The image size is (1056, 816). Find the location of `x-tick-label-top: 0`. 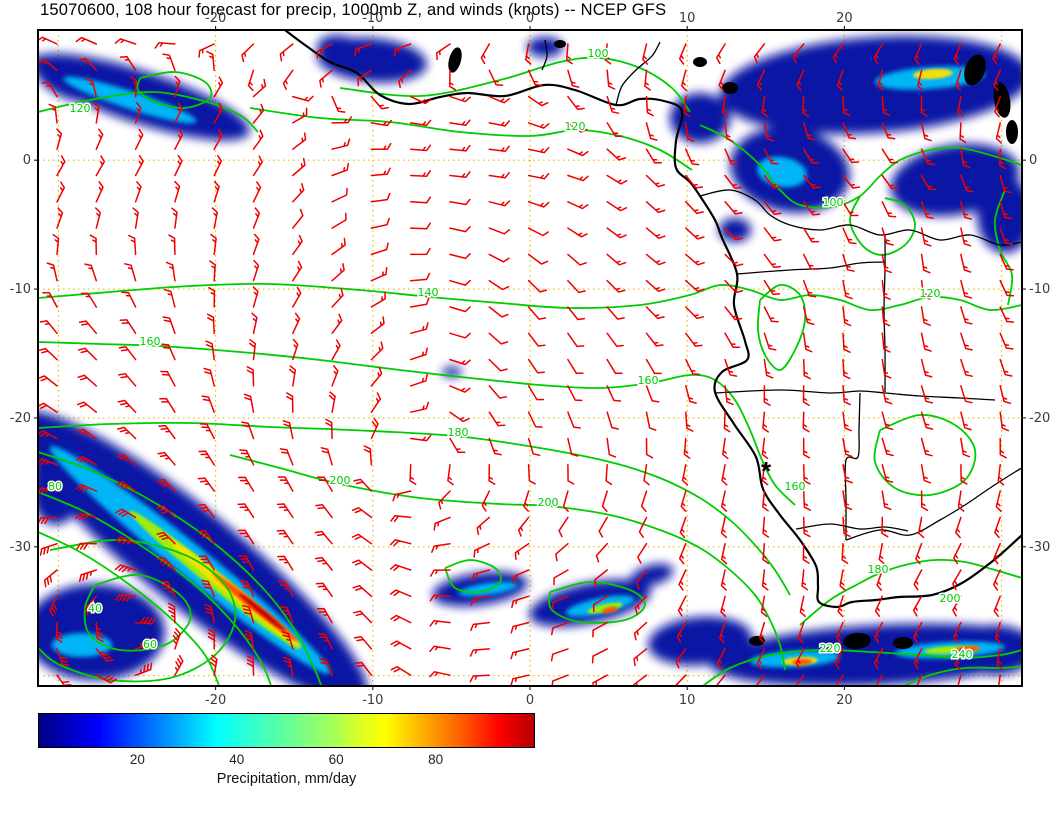

x-tick-label-top: 0 is located at coordinates (530, 18).